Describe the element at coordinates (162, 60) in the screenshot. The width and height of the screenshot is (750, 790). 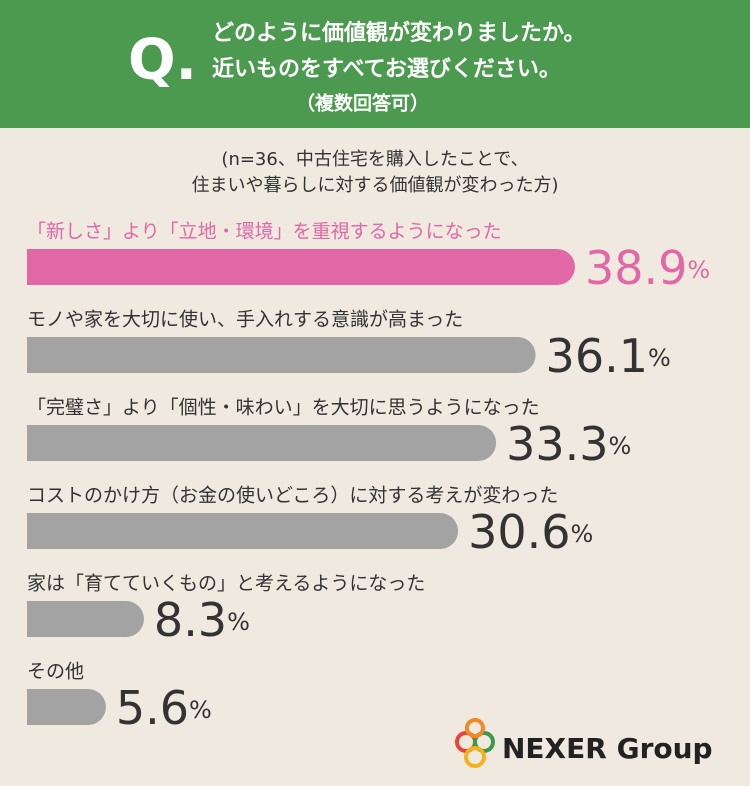
I see `question-mark: Q.` at that location.